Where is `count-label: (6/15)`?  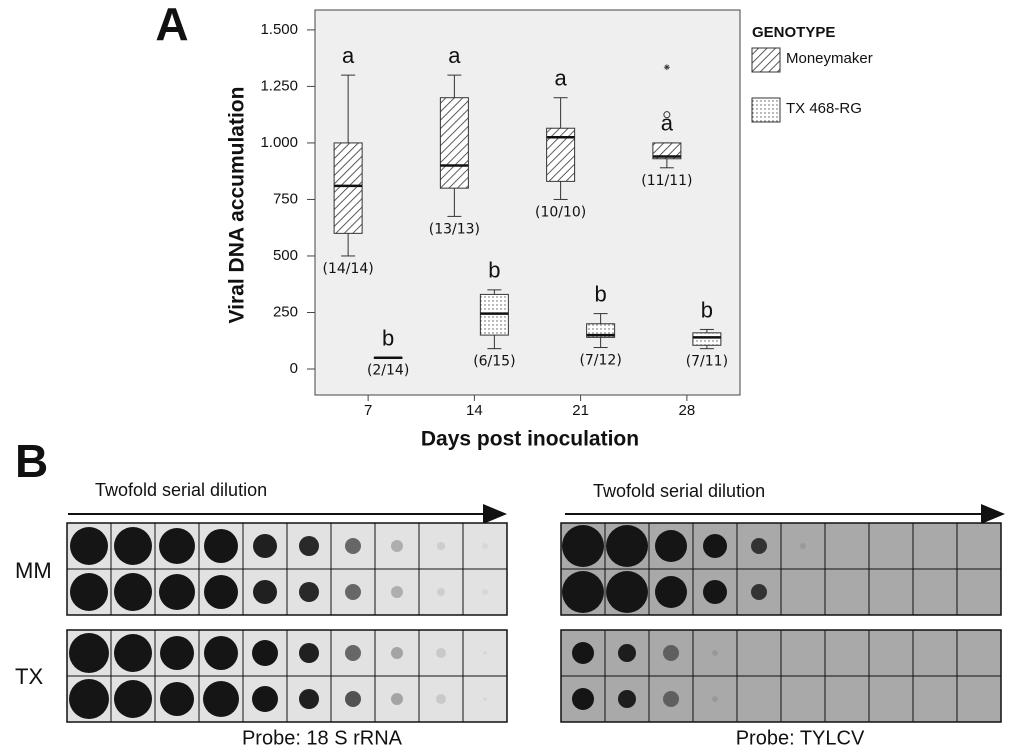 count-label: (6/15) is located at coordinates (494, 362).